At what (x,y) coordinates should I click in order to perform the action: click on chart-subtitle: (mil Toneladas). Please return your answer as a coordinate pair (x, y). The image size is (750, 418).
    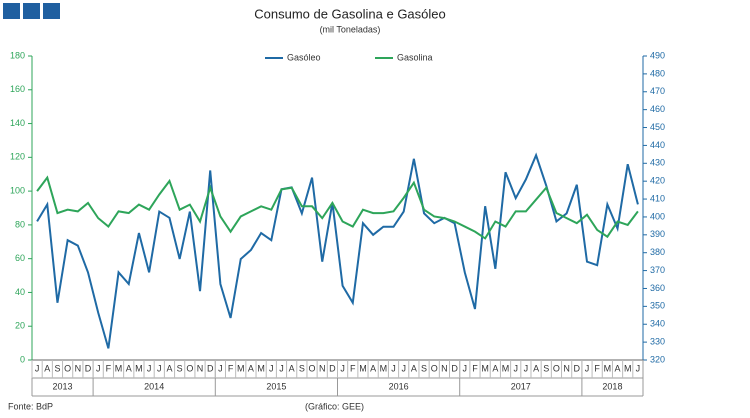
    Looking at the image, I should click on (350, 29).